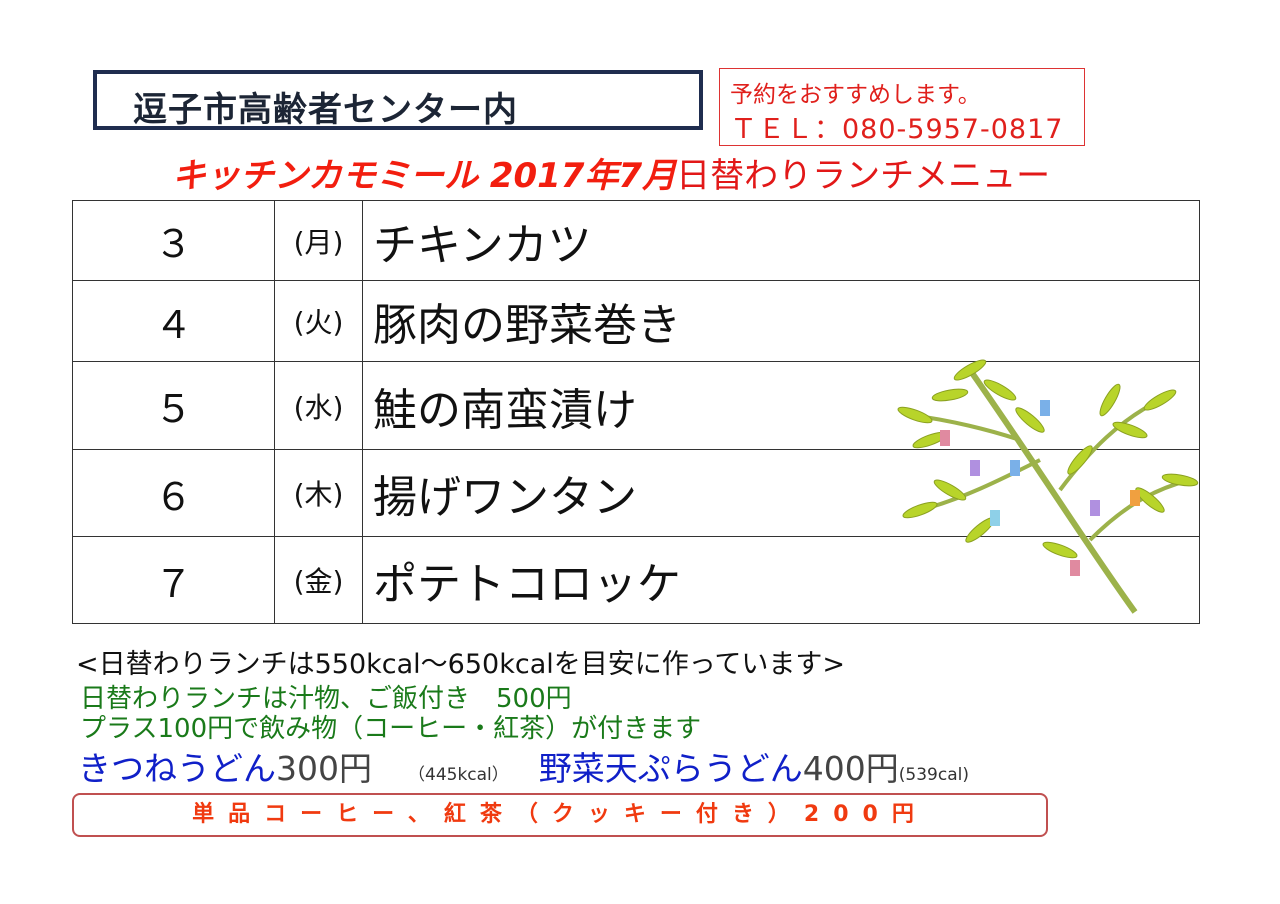 The image size is (1280, 904). Describe the element at coordinates (318, 240) in the screenshot. I see `weekday-cell: (月)` at that location.